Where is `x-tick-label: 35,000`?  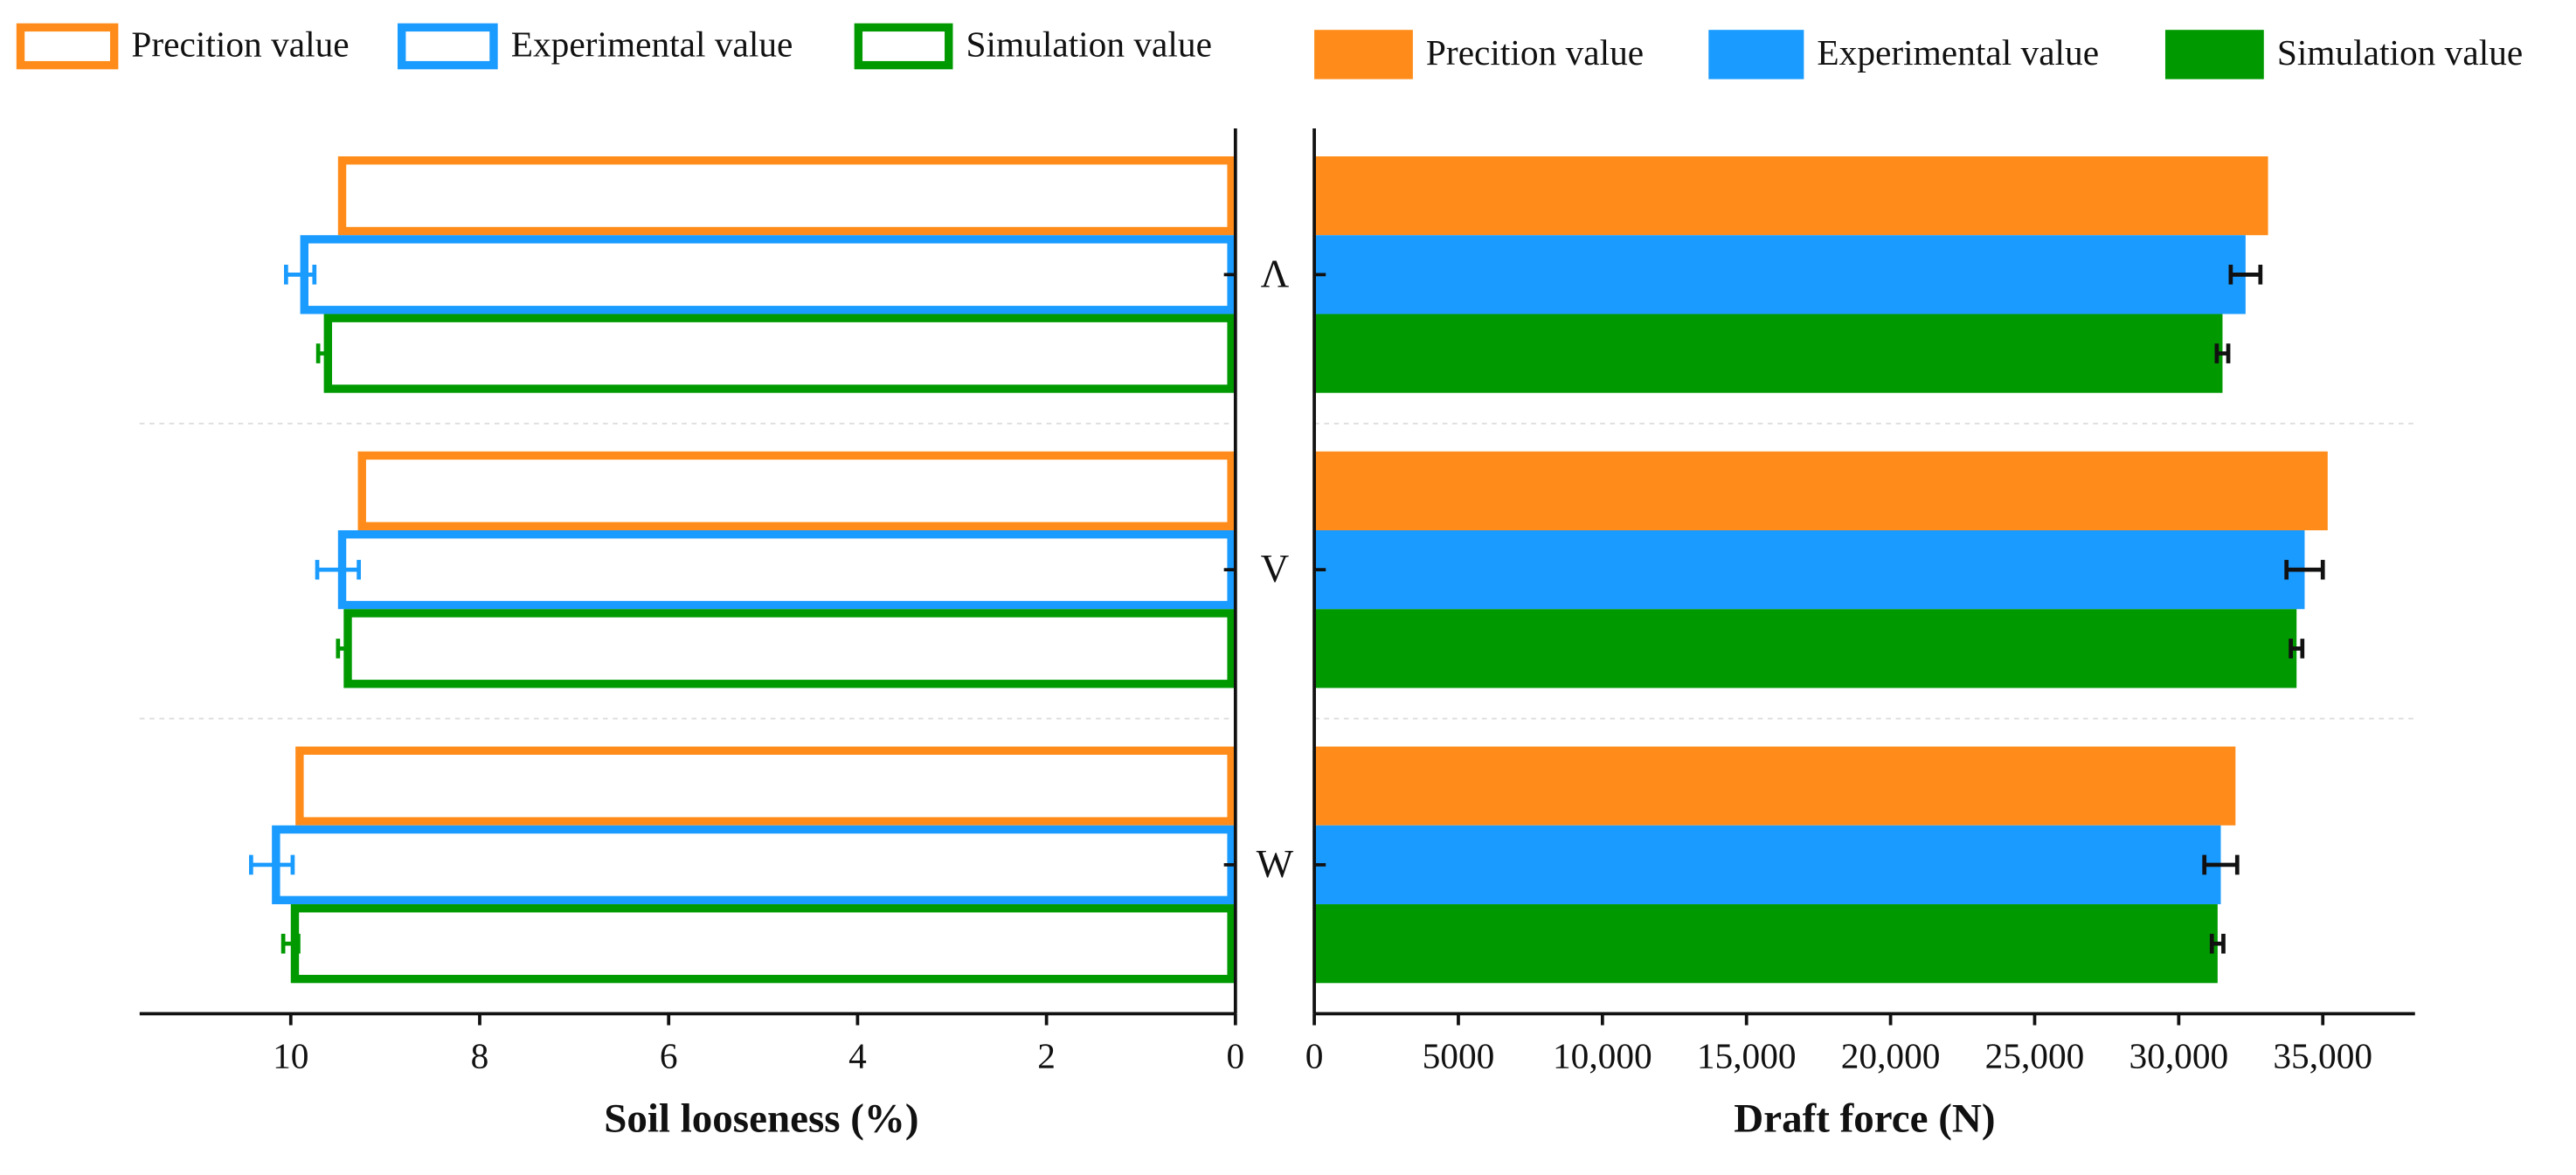
x-tick-label: 35,000 is located at coordinates (2322, 1056).